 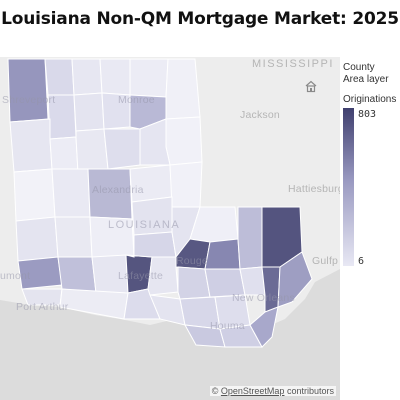 What do you see at coordinates (227, 326) in the screenshot?
I see `label-houma: Houma` at bounding box center [227, 326].